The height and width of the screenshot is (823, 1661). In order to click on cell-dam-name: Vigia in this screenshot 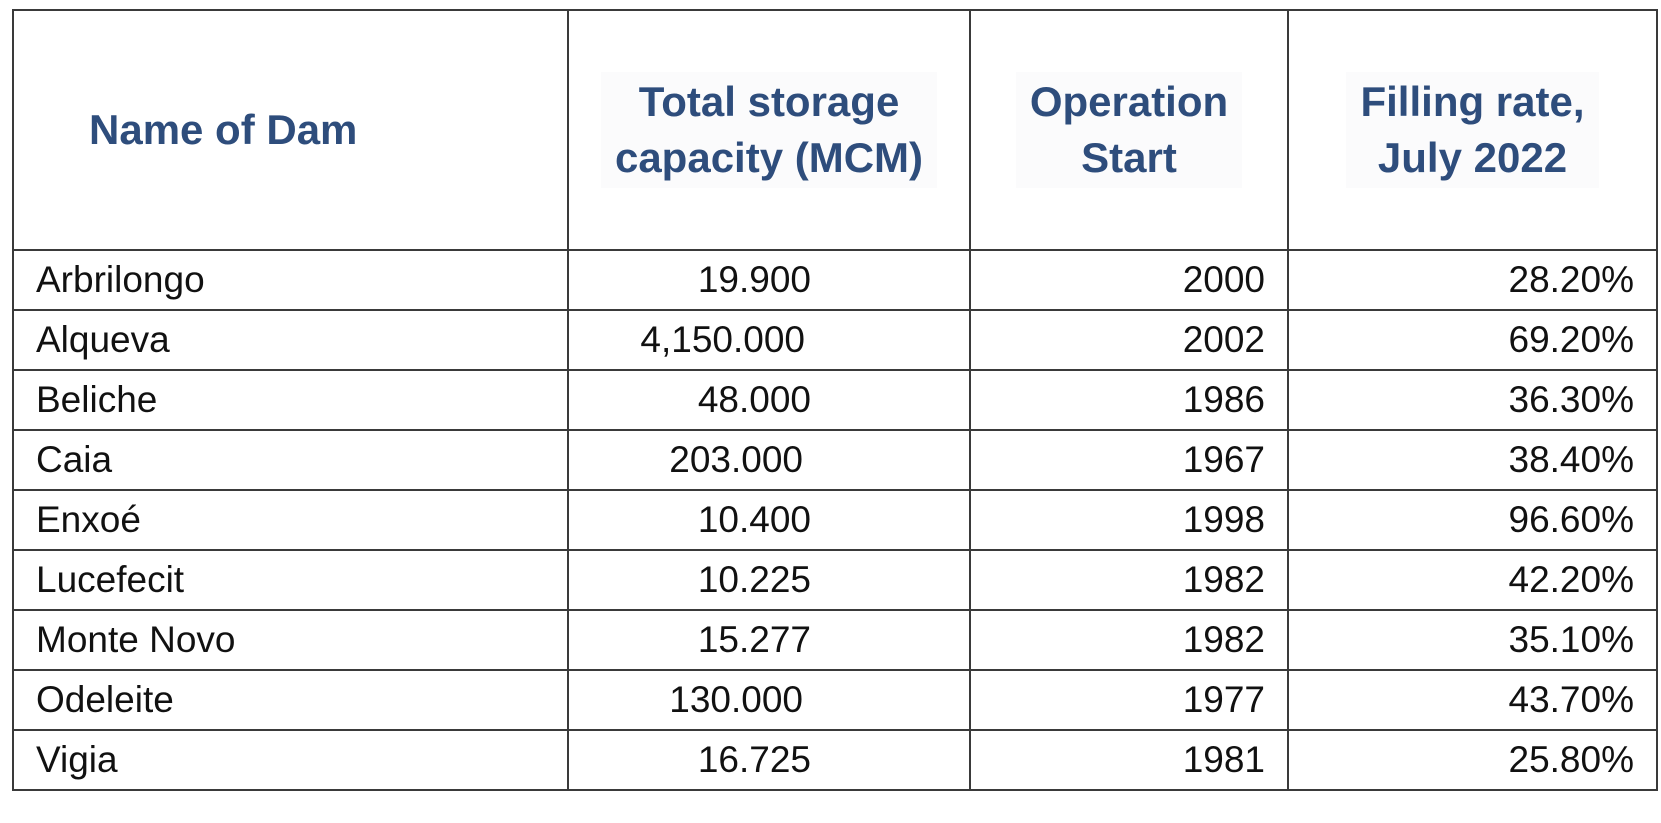, I will do `click(290, 760)`.